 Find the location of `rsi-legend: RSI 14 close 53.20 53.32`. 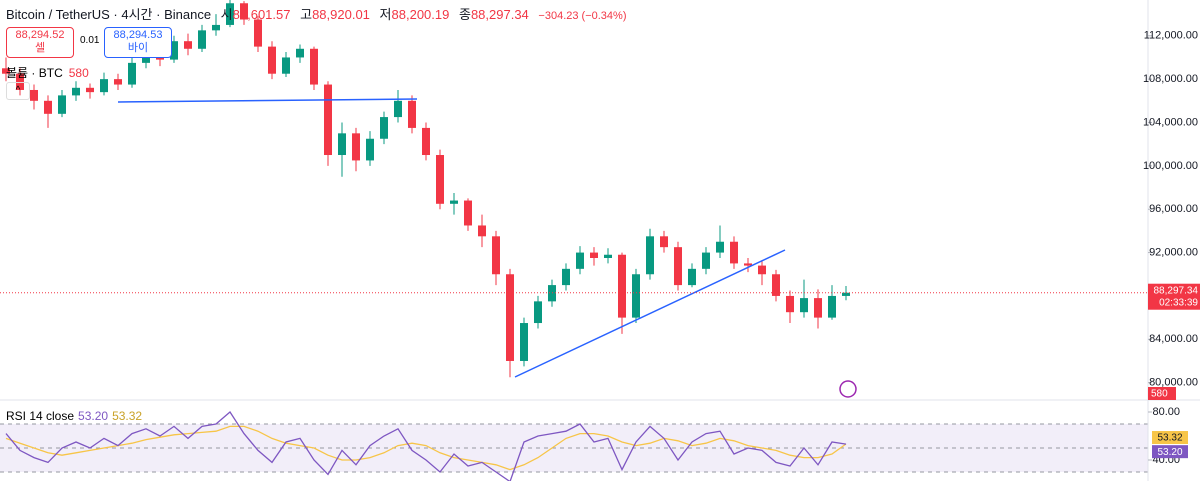

rsi-legend: RSI 14 close 53.20 53.32 is located at coordinates (74, 416).